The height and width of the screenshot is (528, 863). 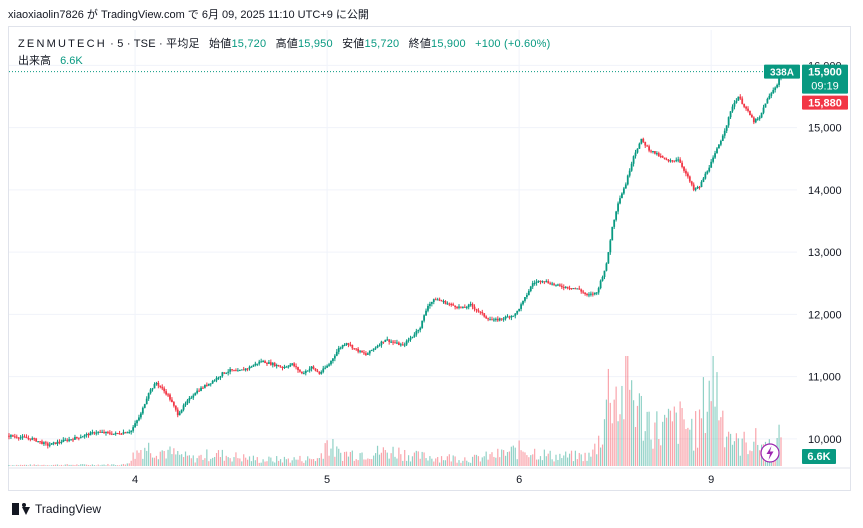 I want to click on y-tick-label: 14,000, so click(x=825, y=191).